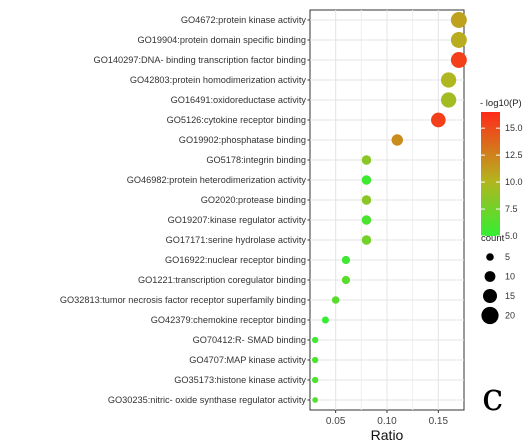  I want to click on go-term-label: GO4707:MAP kinase activity, so click(247, 360).